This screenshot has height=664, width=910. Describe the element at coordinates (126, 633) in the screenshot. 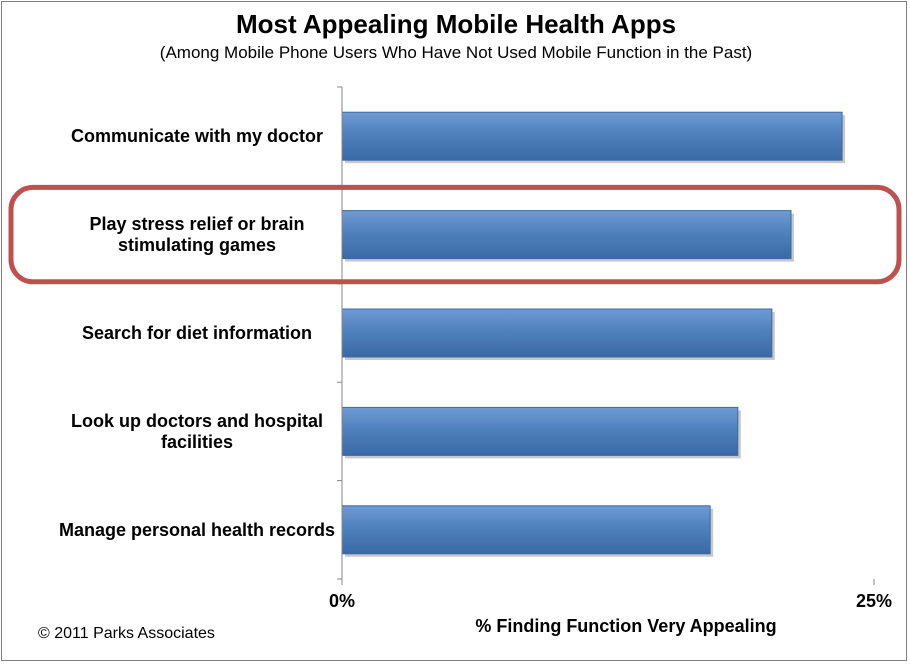

I see `copyright-text: © 2011 Parks Associates` at that location.